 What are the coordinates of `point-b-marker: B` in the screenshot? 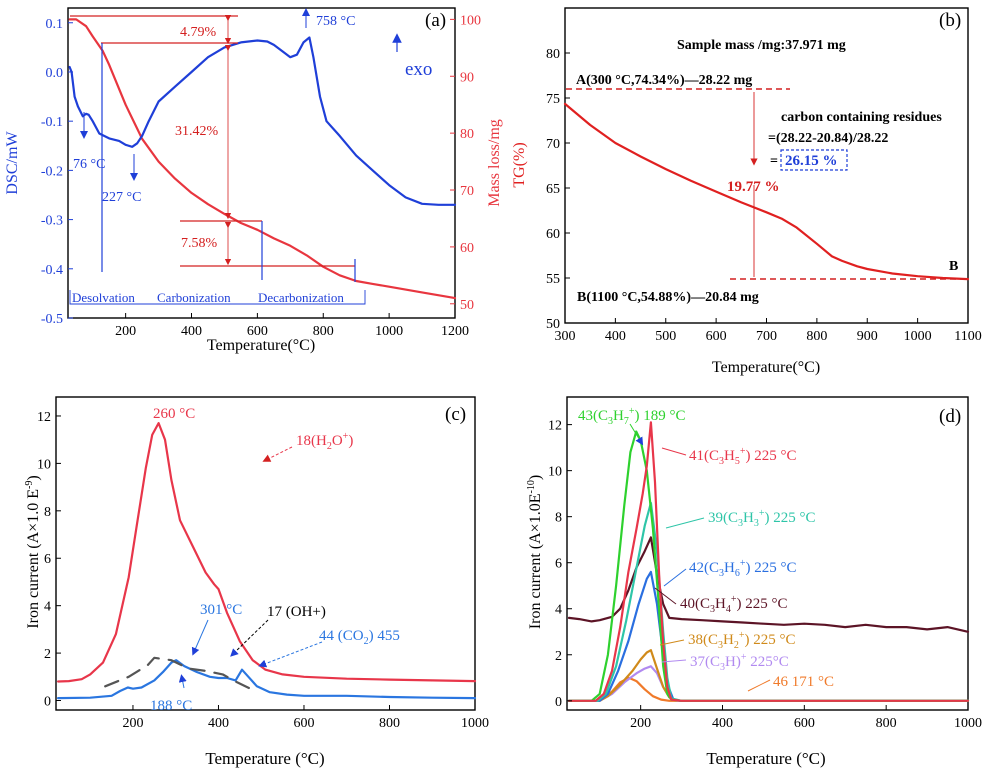 It's located at (953, 266).